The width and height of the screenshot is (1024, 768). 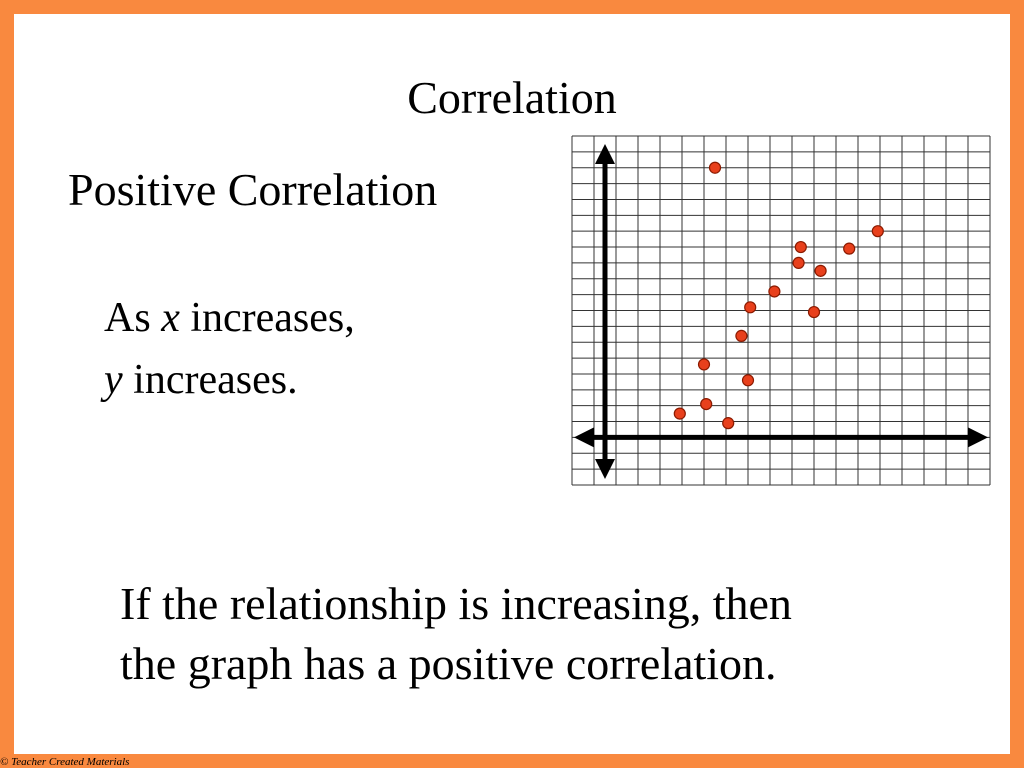 I want to click on copyright-footer: © Teacher Created Materials, so click(x=65, y=762).